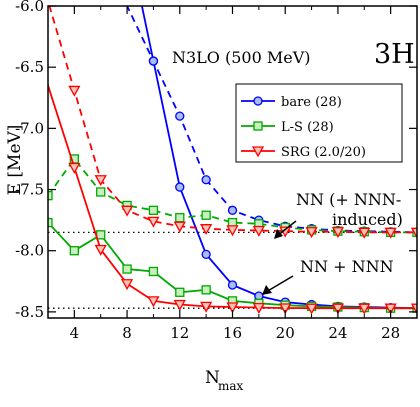 Image resolution: width=420 pixels, height=407 pixels. What do you see at coordinates (29, 251) in the screenshot?
I see `y-tick-label: -8.0` at bounding box center [29, 251].